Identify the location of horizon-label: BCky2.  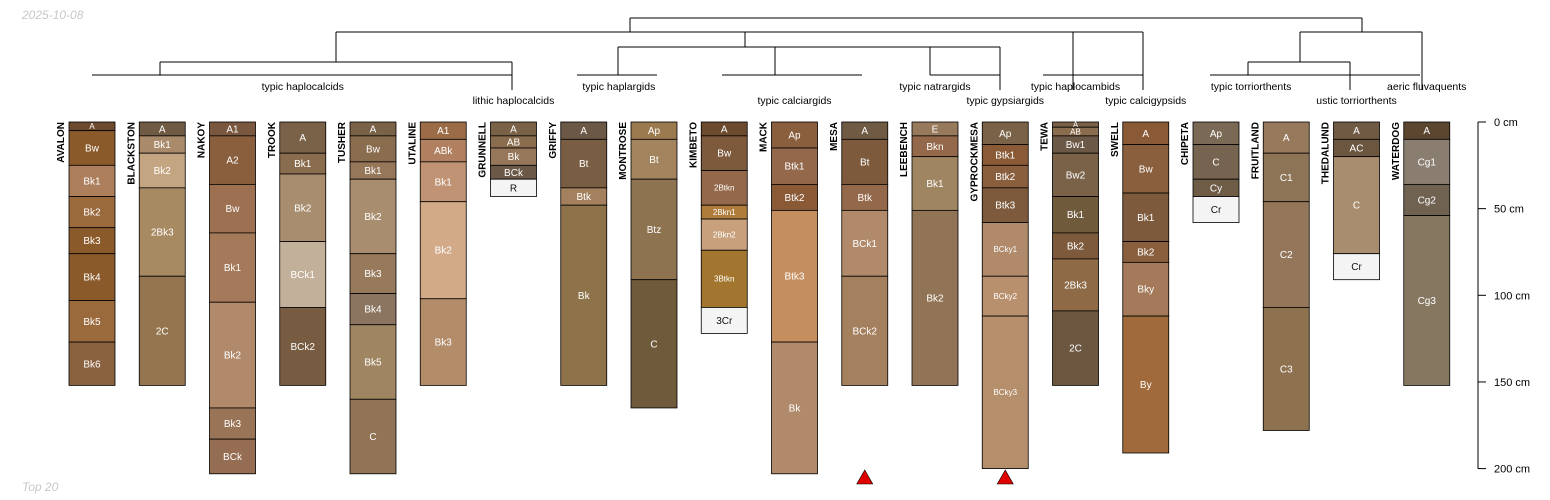
(1005, 296).